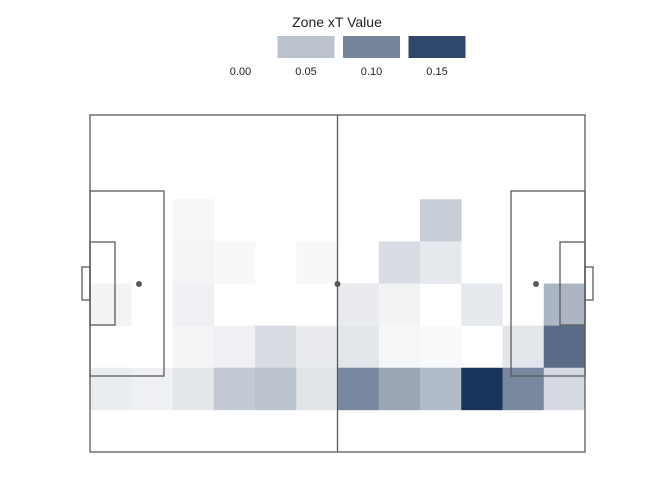  Describe the element at coordinates (337, 22) in the screenshot. I see `legend-title: Zone xT Value` at that location.